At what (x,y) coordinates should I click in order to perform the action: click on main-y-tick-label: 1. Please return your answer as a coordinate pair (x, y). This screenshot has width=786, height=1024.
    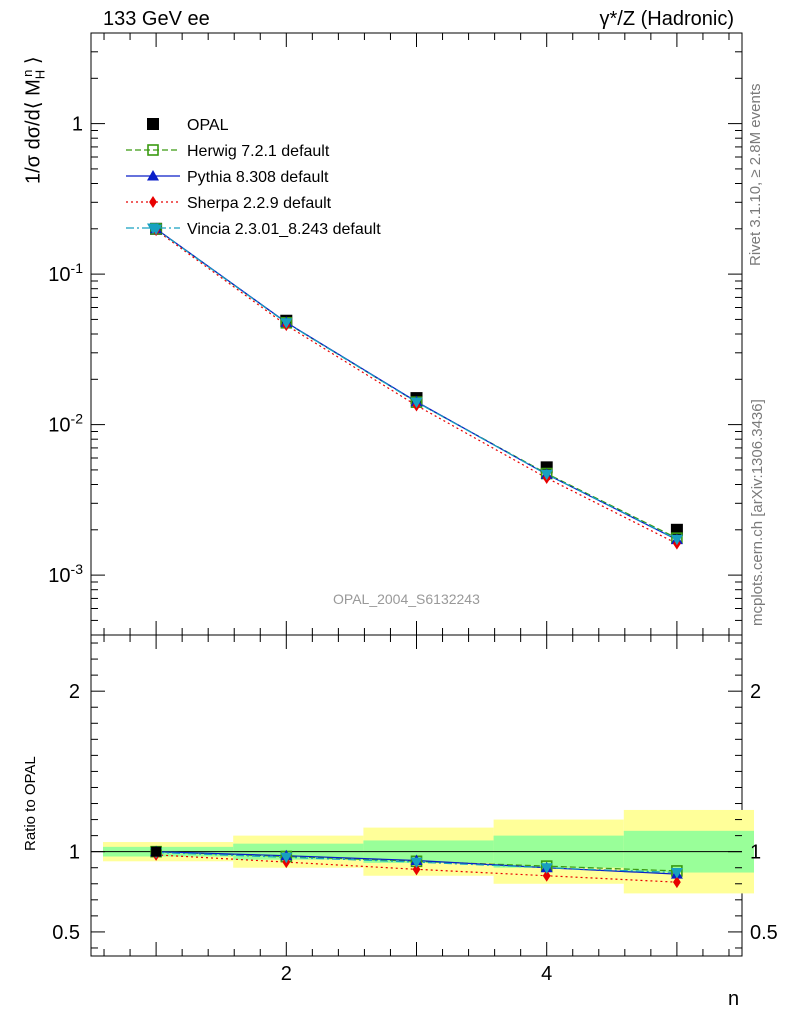
    Looking at the image, I should click on (77, 125).